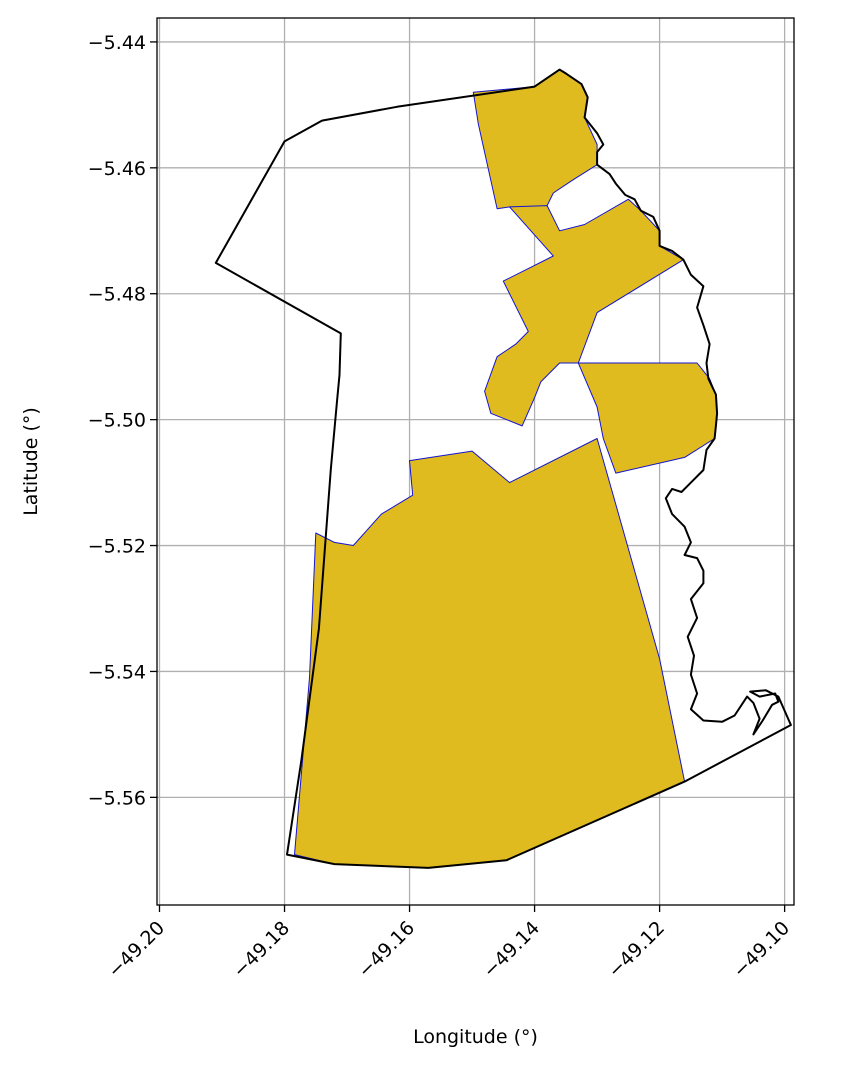 The image size is (846, 1068). I want to click on y-tick-label-4: −5.52, so click(117, 547).